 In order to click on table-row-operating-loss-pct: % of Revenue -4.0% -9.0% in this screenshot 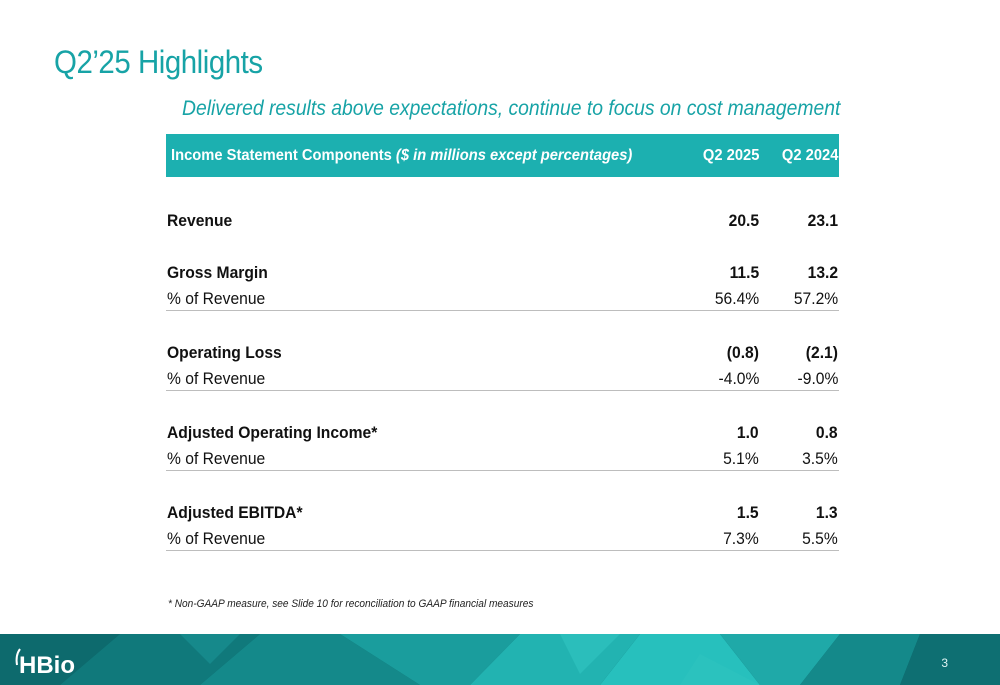, I will do `click(502, 378)`.